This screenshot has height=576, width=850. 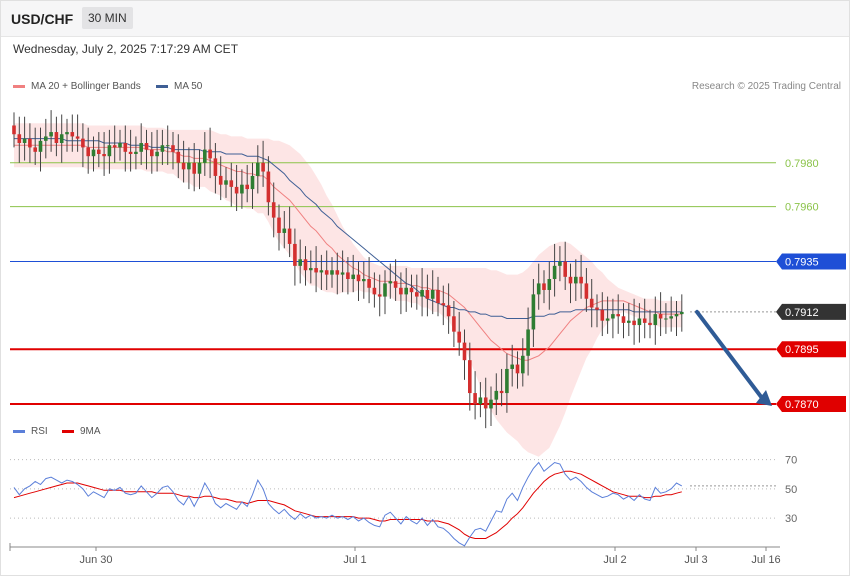 I want to click on ma20-swatch, so click(x=19, y=86).